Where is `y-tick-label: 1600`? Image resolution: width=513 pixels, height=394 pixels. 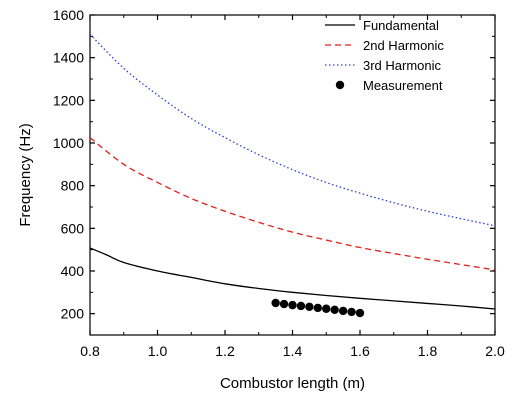 y-tick-label: 1600 is located at coordinates (68, 15).